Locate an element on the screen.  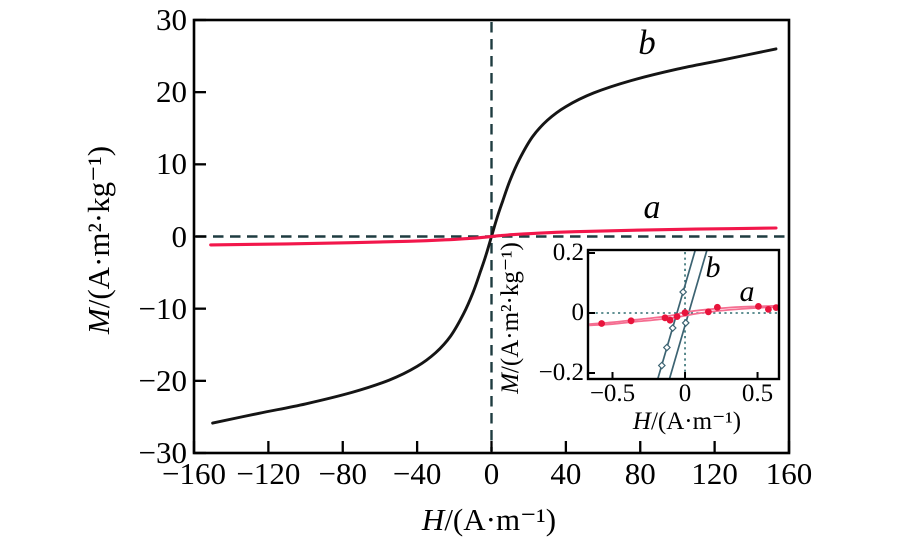
inset-y-tick-label: −0.2 is located at coordinates (561, 372).